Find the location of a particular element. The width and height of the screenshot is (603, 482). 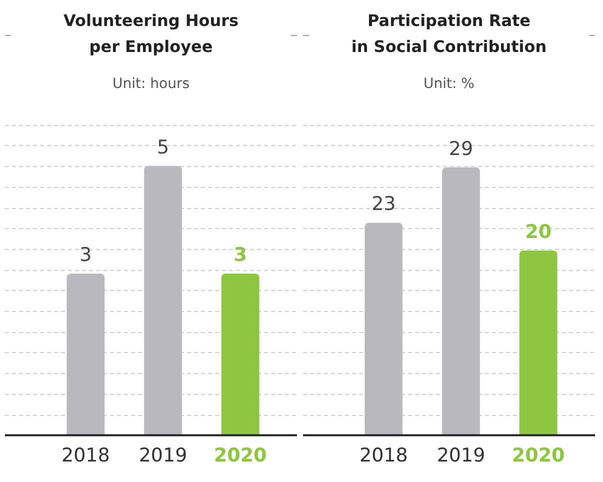

data-label: 29 is located at coordinates (461, 149).